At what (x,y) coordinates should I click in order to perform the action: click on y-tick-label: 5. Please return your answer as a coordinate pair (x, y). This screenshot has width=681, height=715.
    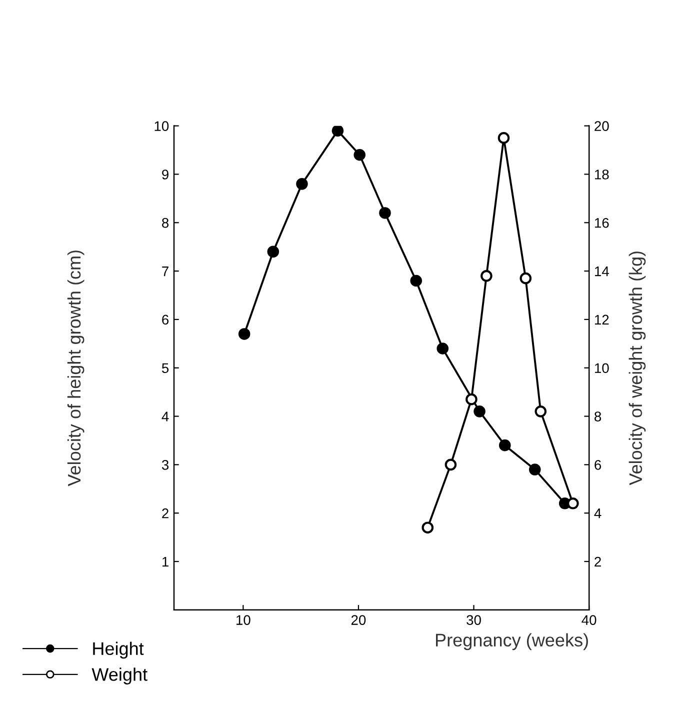
    Looking at the image, I should click on (165, 368).